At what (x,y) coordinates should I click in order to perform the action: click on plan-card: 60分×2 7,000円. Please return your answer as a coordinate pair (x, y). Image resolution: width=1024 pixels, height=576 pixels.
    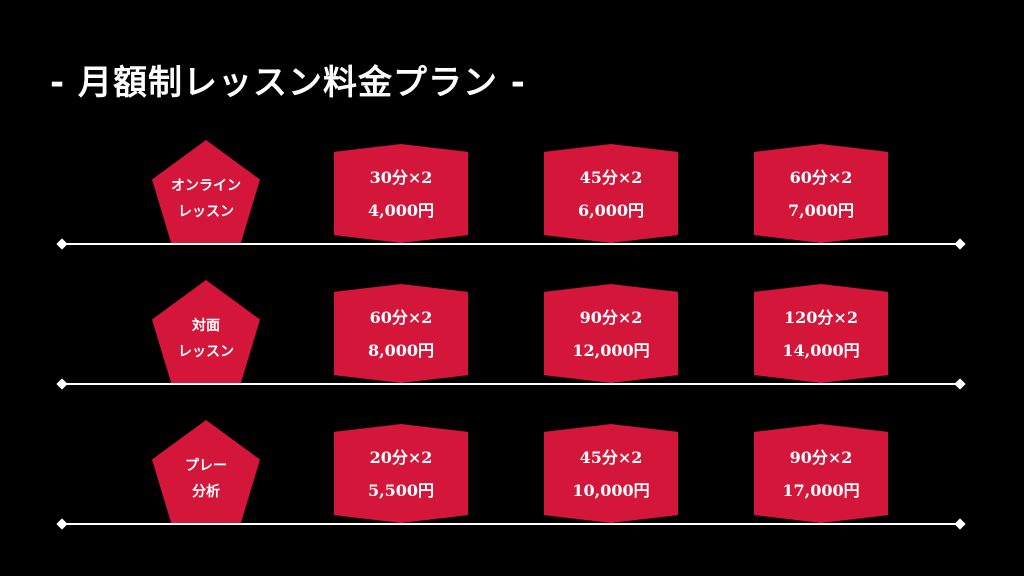
    Looking at the image, I should click on (821, 193).